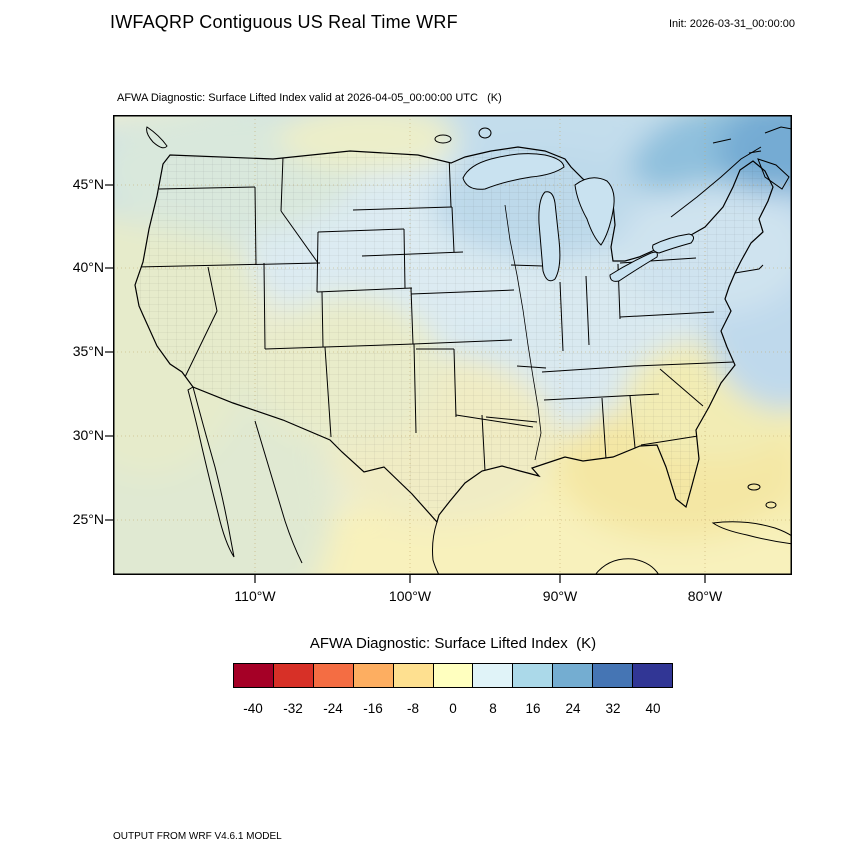 Image resolution: width=850 pixels, height=850 pixels. Describe the element at coordinates (255, 596) in the screenshot. I see `lon-tick-label: 110°W` at that location.